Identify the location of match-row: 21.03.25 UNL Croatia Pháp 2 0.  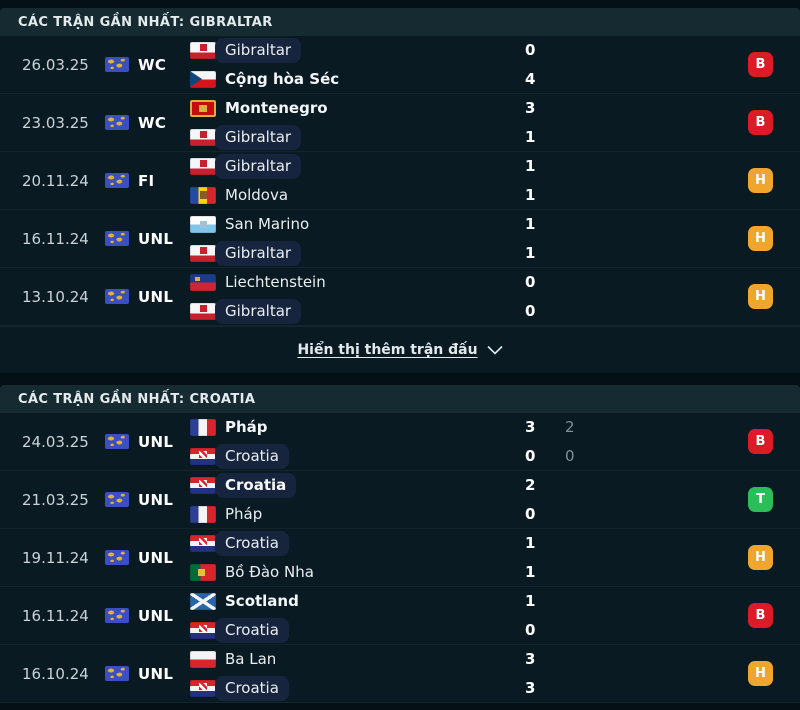
(400, 500).